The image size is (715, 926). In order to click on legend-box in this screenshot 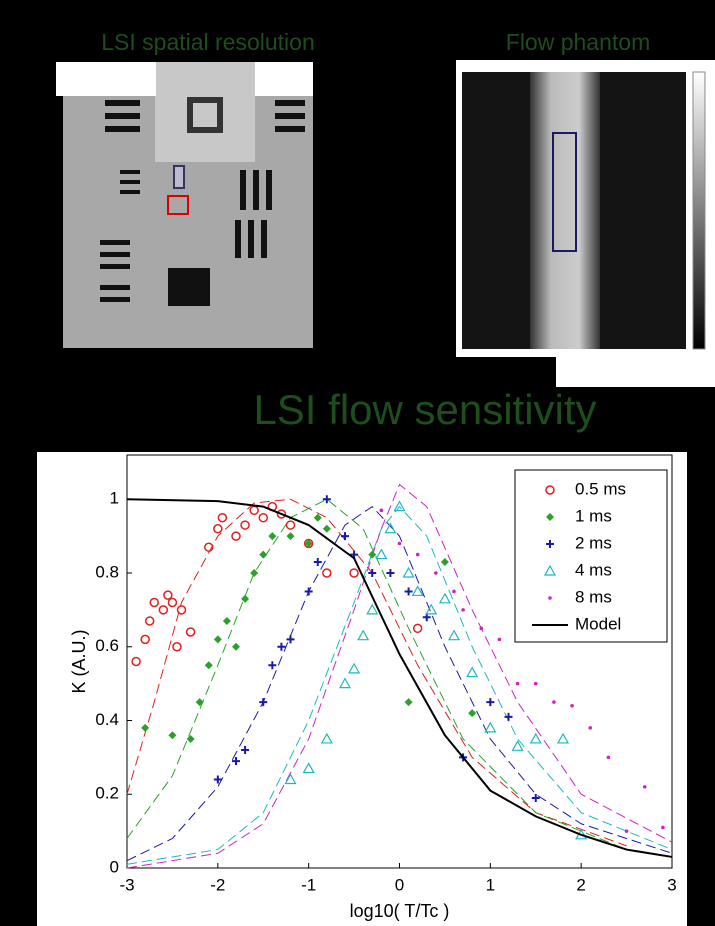, I will do `click(591, 556)`.